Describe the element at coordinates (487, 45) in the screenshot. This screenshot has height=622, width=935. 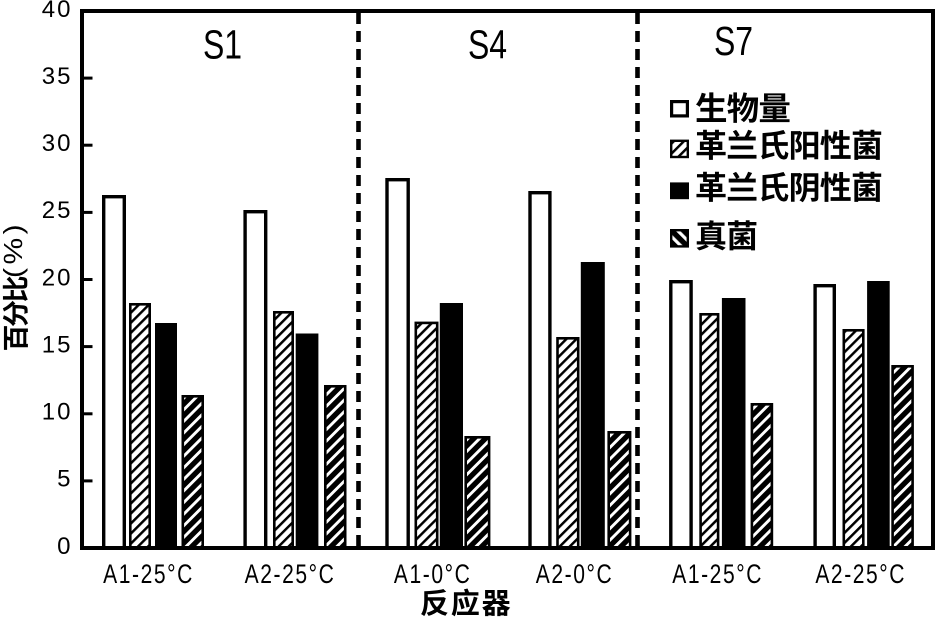
I see `svg-text: S4` at that location.